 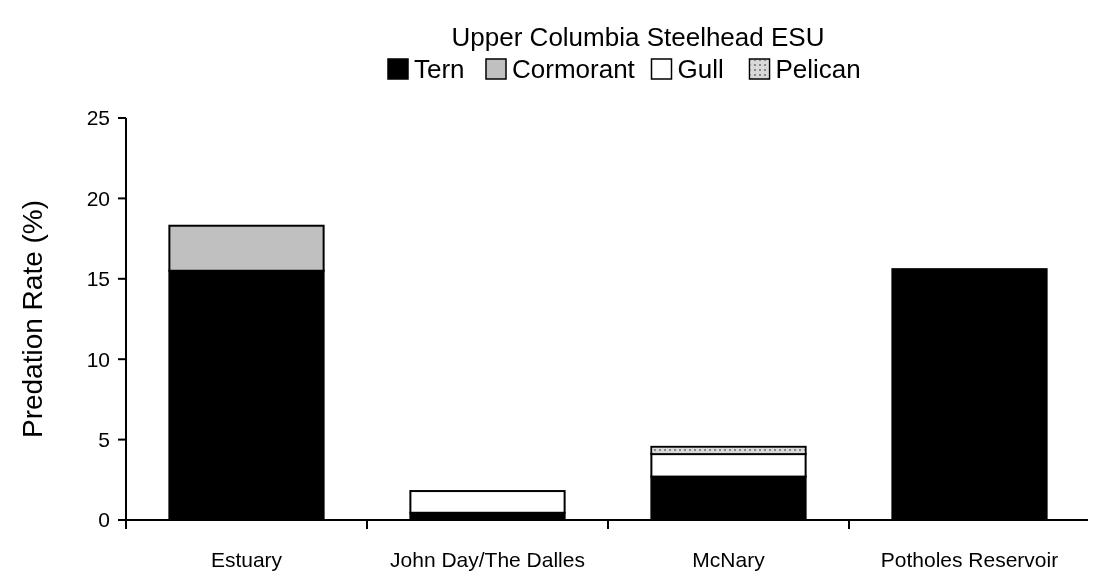 What do you see at coordinates (98, 279) in the screenshot?
I see `y-tick-label: 15` at bounding box center [98, 279].